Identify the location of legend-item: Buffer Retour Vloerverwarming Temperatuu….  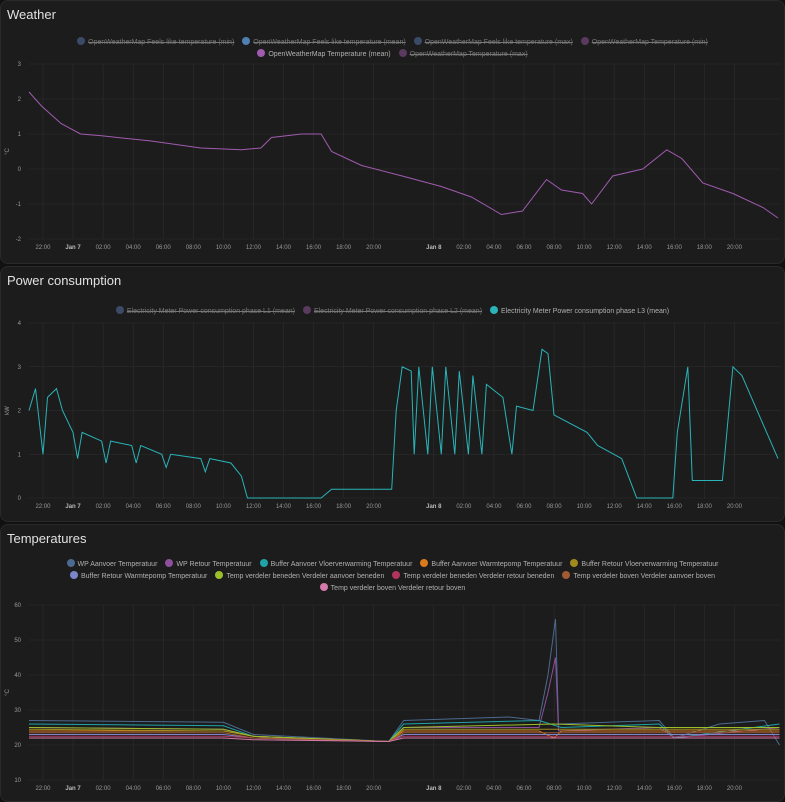
(644, 565).